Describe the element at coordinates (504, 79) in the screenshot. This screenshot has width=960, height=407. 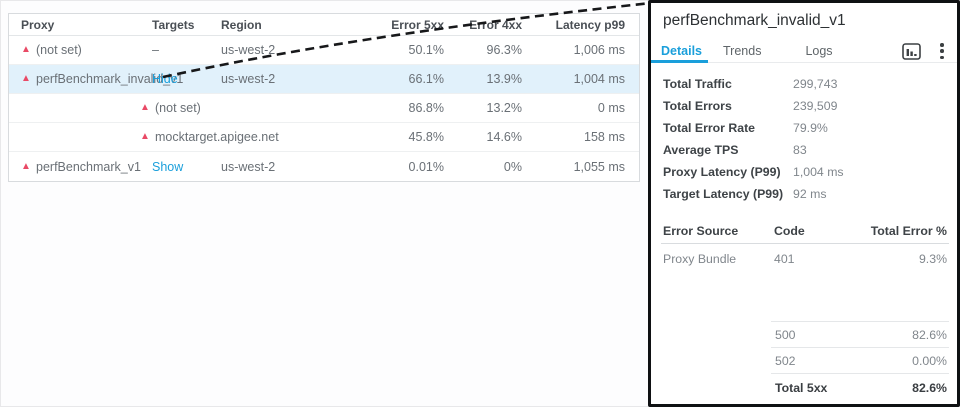
I see `error4xx-cell: 13.9%` at that location.